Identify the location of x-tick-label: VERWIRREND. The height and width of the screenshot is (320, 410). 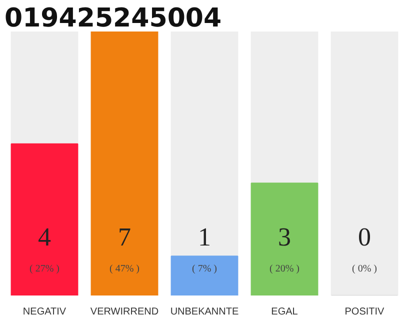
(124, 312).